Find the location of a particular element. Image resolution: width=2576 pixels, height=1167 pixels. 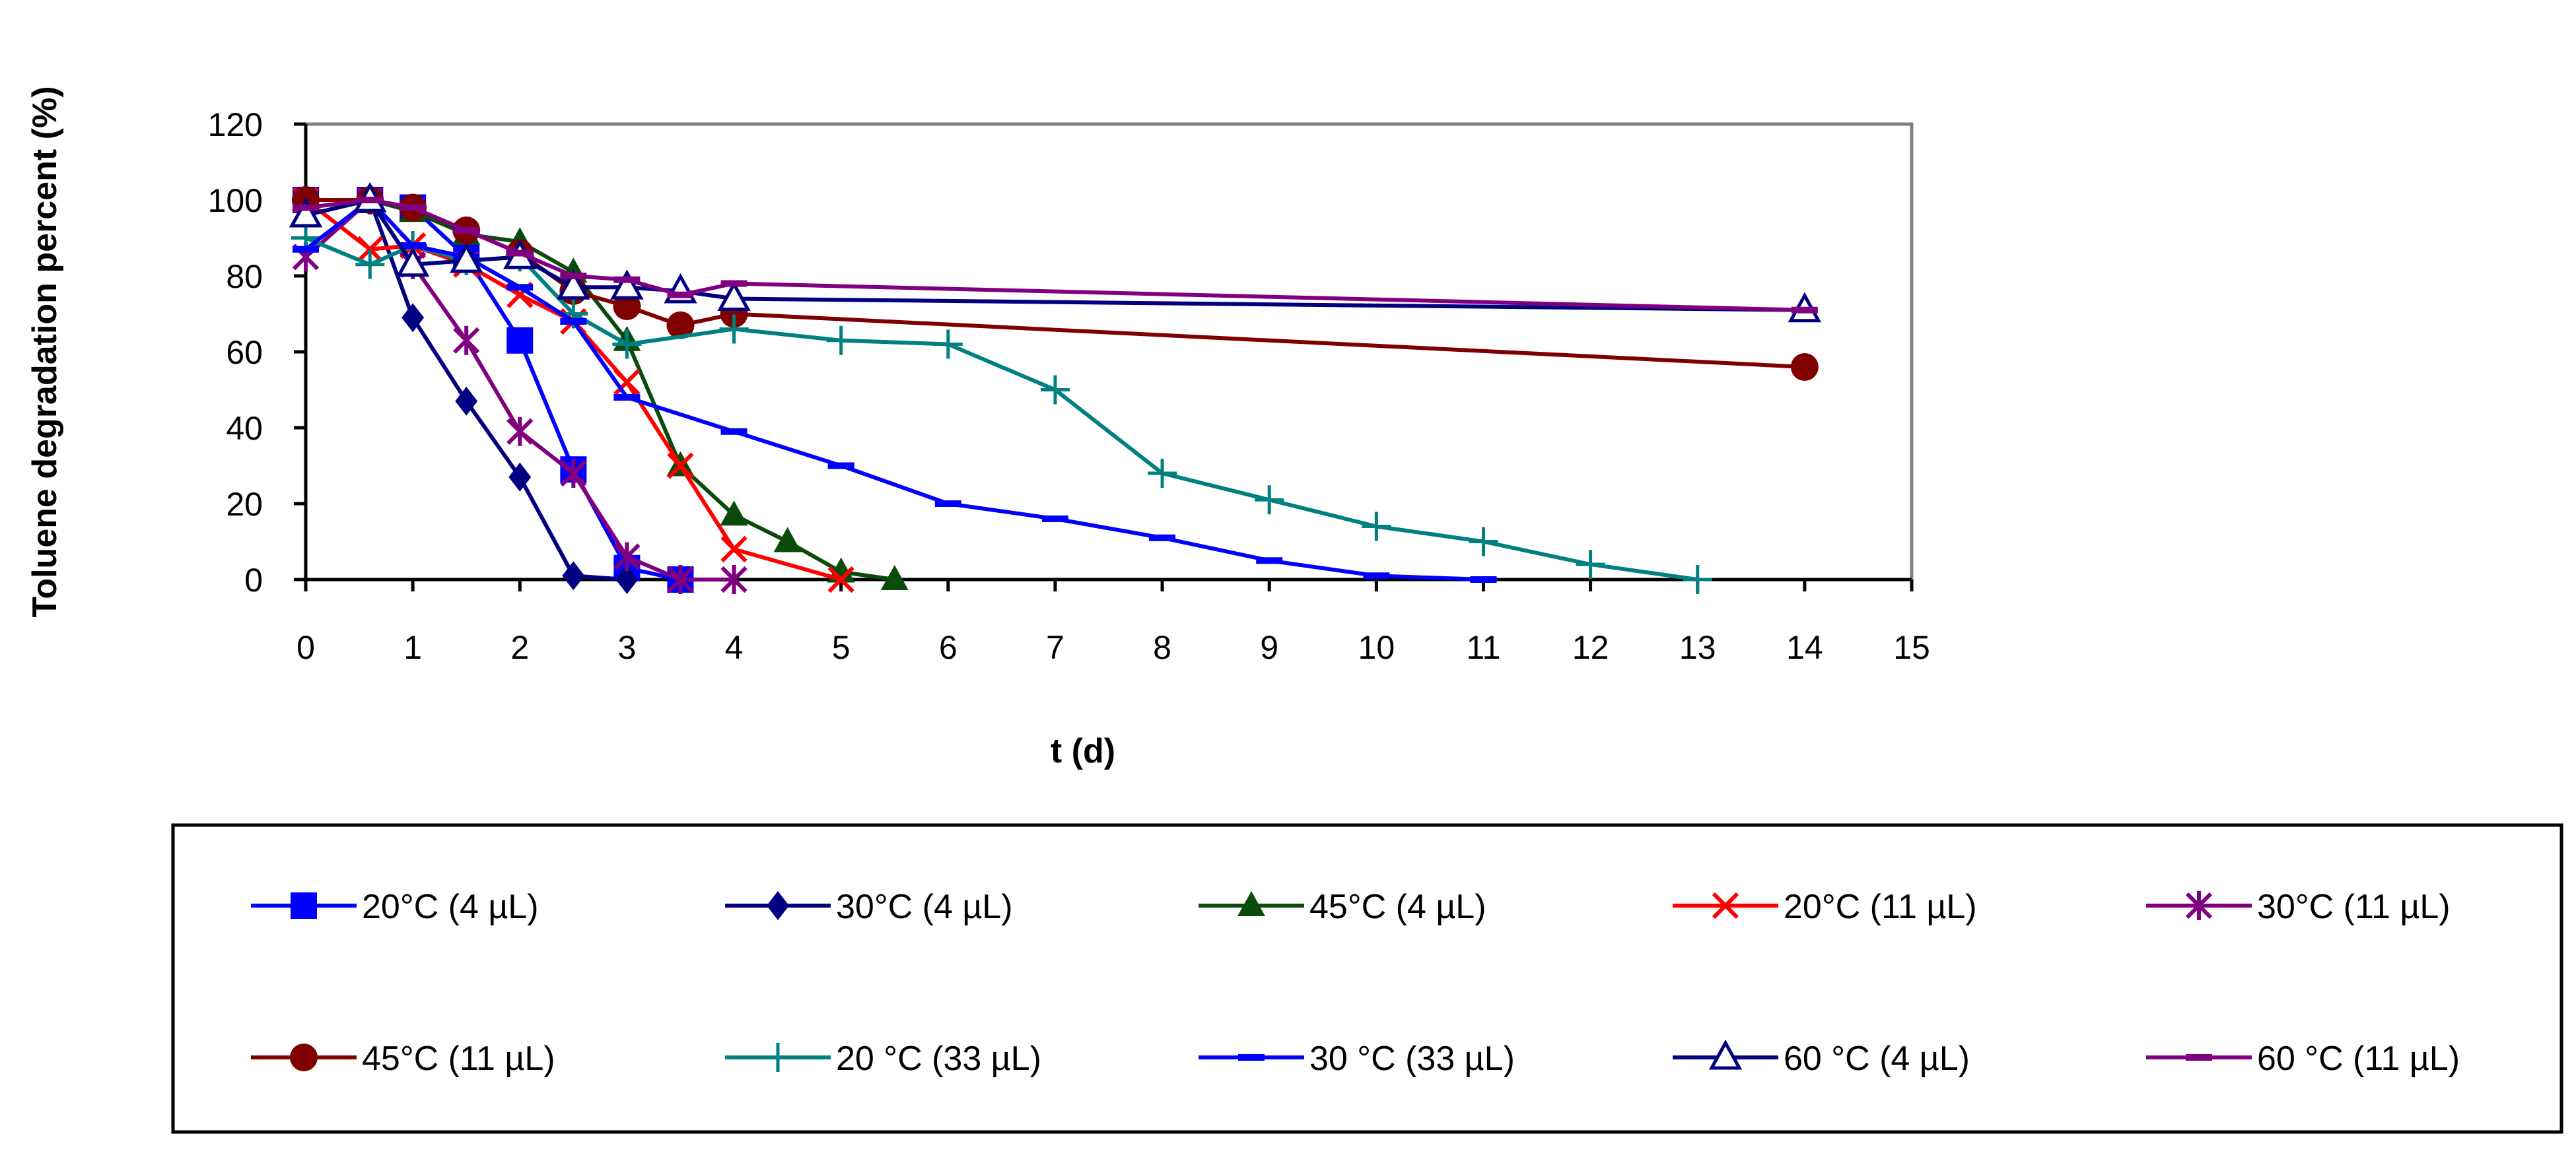

x-tick-label: 13 is located at coordinates (1698, 647).